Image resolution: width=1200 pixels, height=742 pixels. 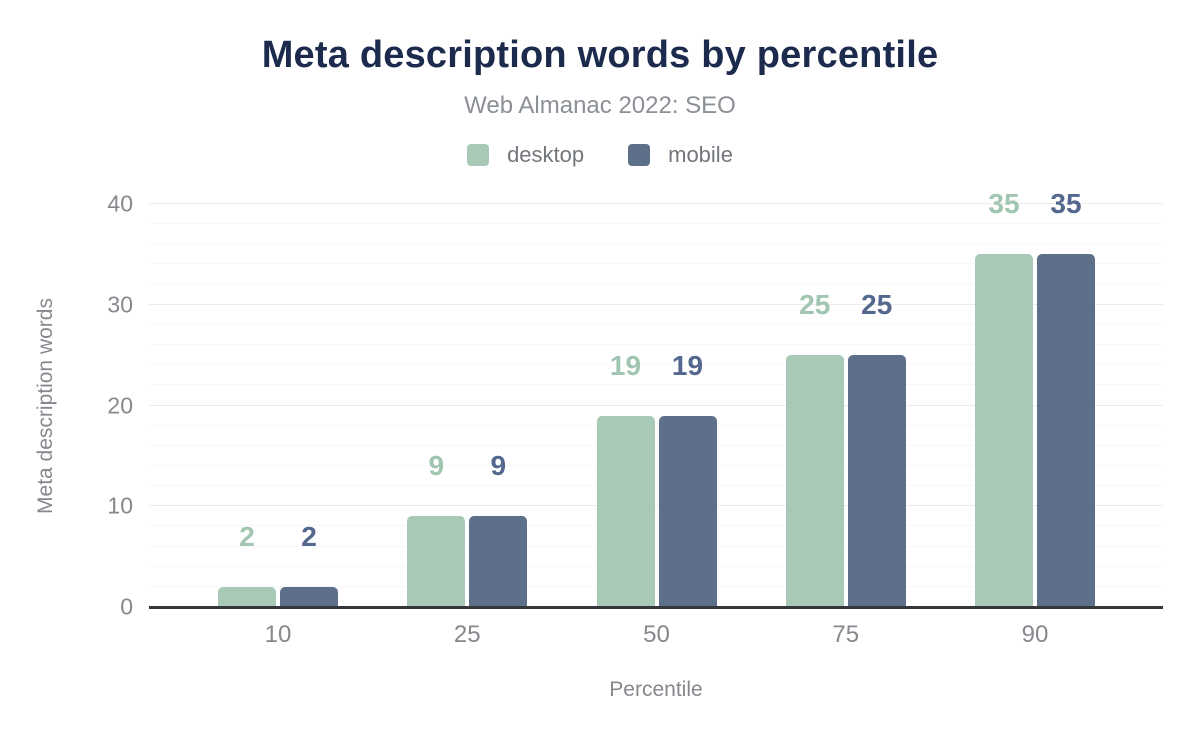 I want to click on x-tick-label: 50, so click(x=656, y=634).